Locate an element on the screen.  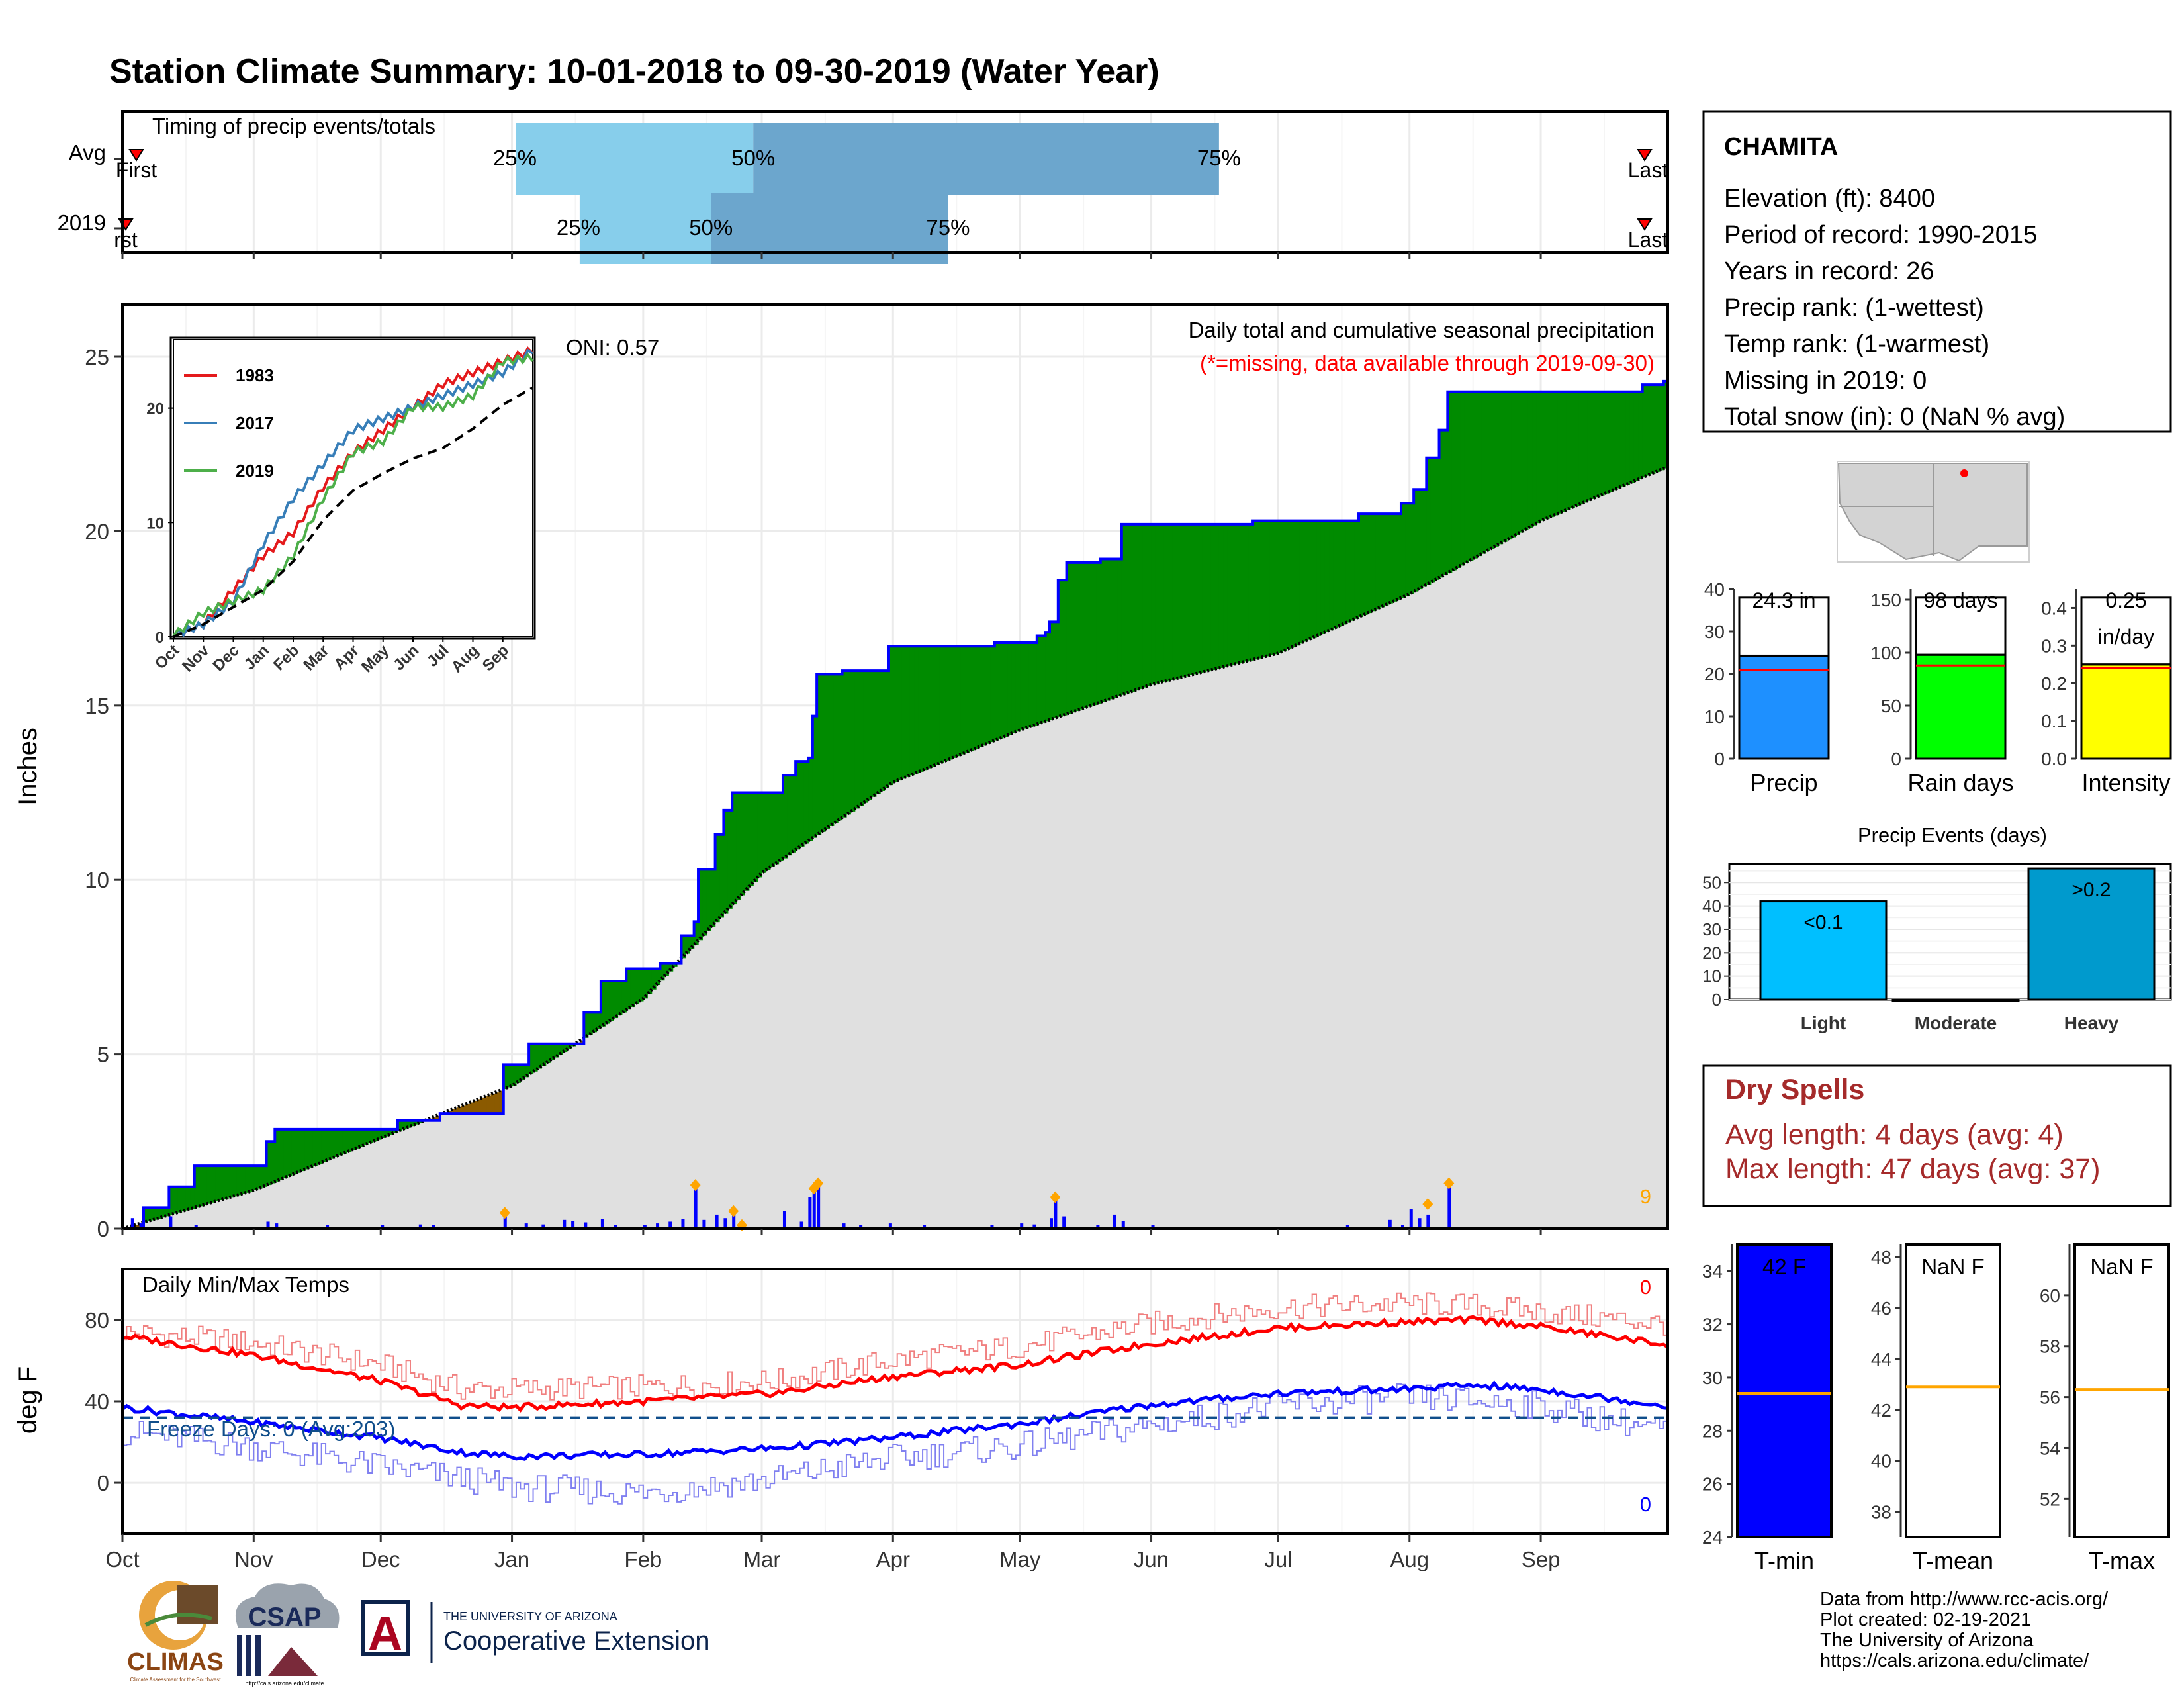
timing-last-label: Last is located at coordinates (1648, 240).